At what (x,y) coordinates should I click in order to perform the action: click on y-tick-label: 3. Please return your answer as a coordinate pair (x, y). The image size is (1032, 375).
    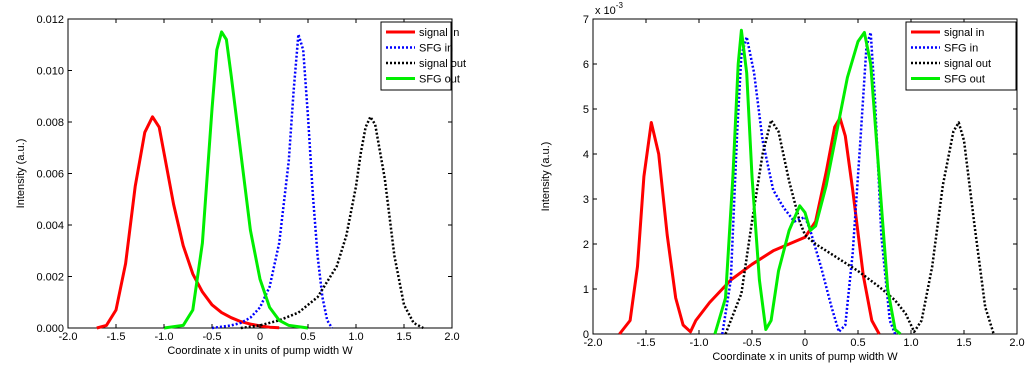
    Looking at the image, I should click on (586, 200).